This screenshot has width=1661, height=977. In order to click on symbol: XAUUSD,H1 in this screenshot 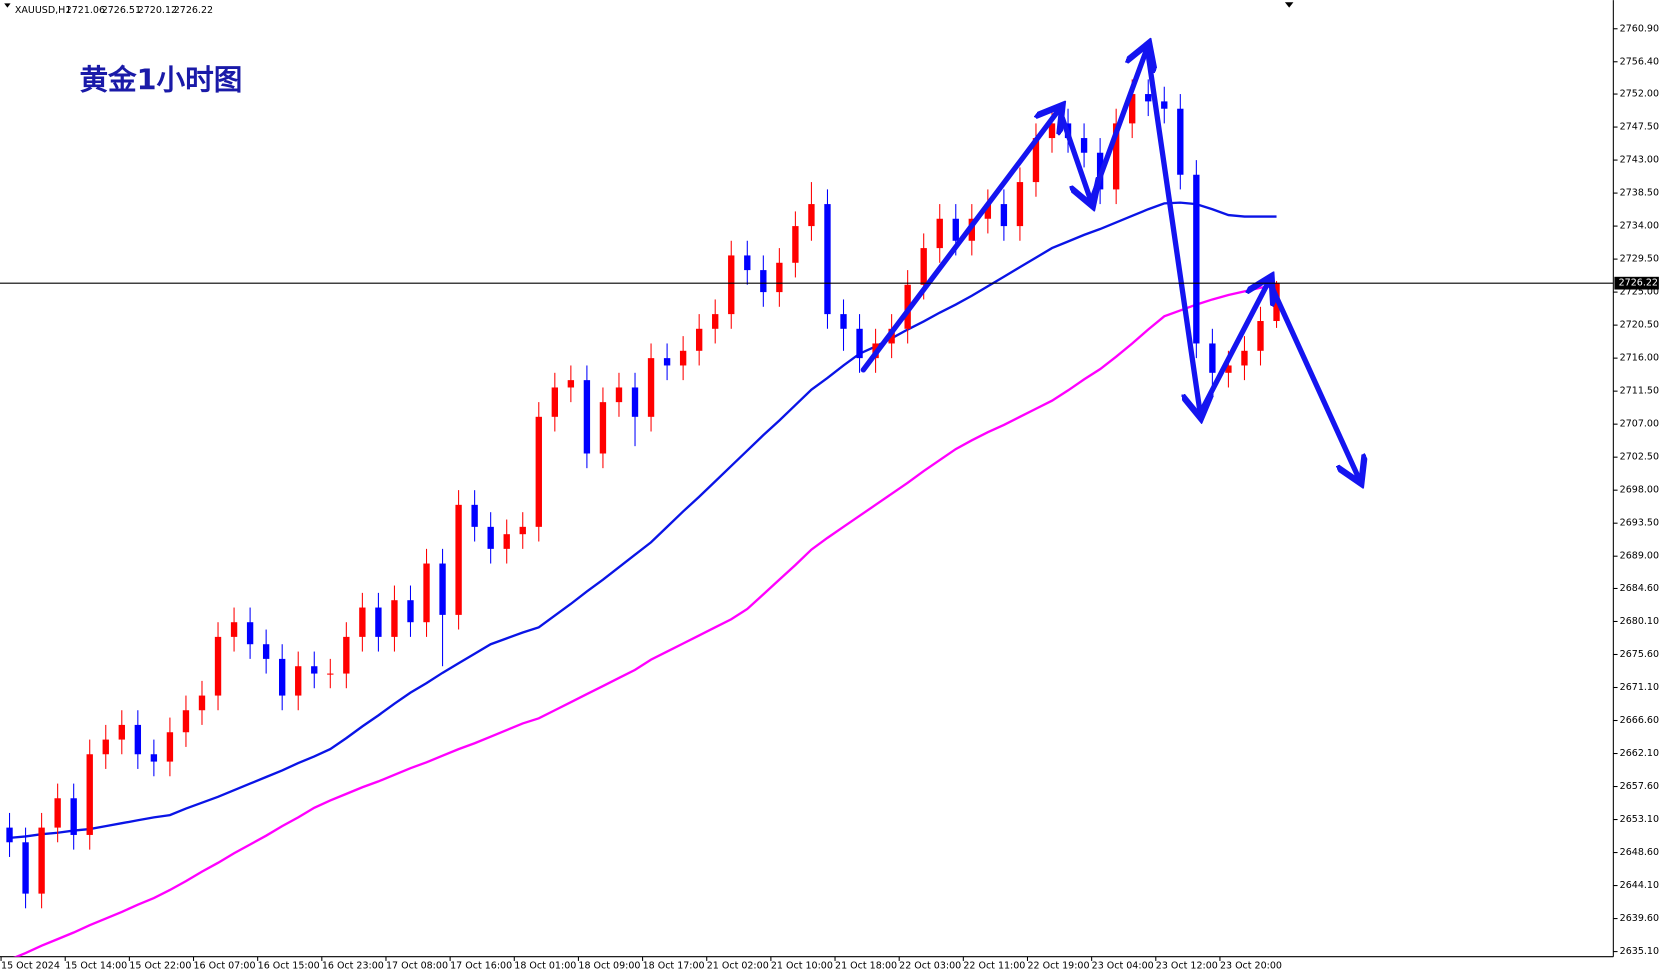, I will do `click(43, 10)`.